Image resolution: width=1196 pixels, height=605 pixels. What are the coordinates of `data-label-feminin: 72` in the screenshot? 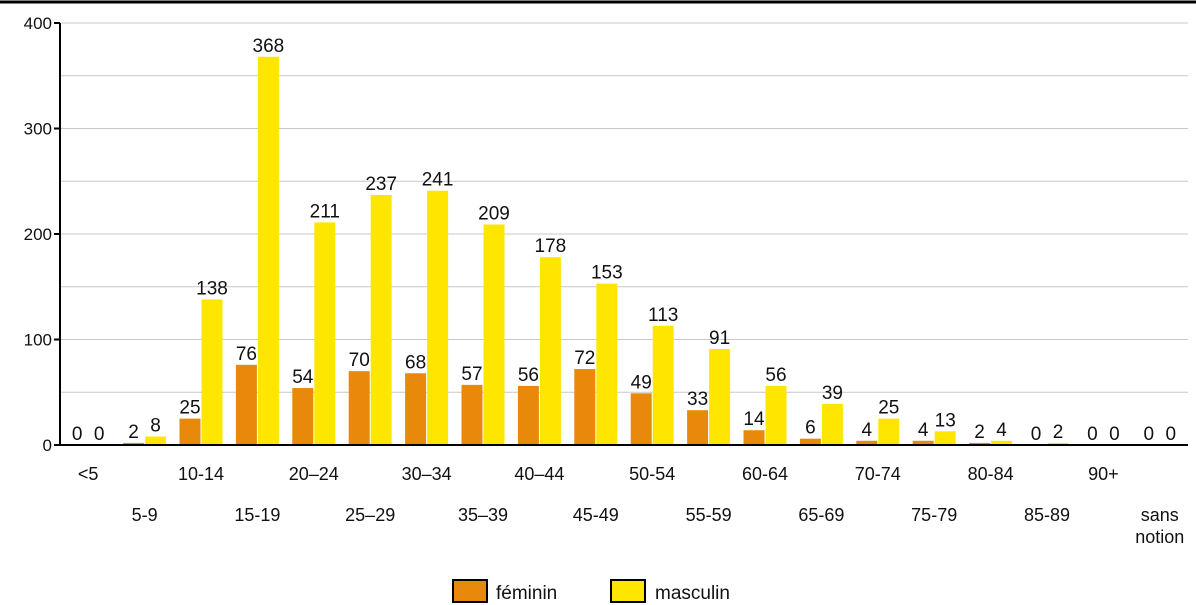 It's located at (584, 358).